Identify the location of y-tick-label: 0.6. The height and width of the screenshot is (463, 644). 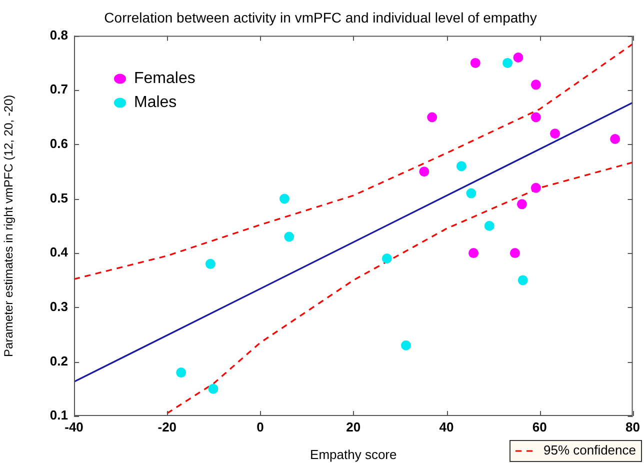
(59, 144).